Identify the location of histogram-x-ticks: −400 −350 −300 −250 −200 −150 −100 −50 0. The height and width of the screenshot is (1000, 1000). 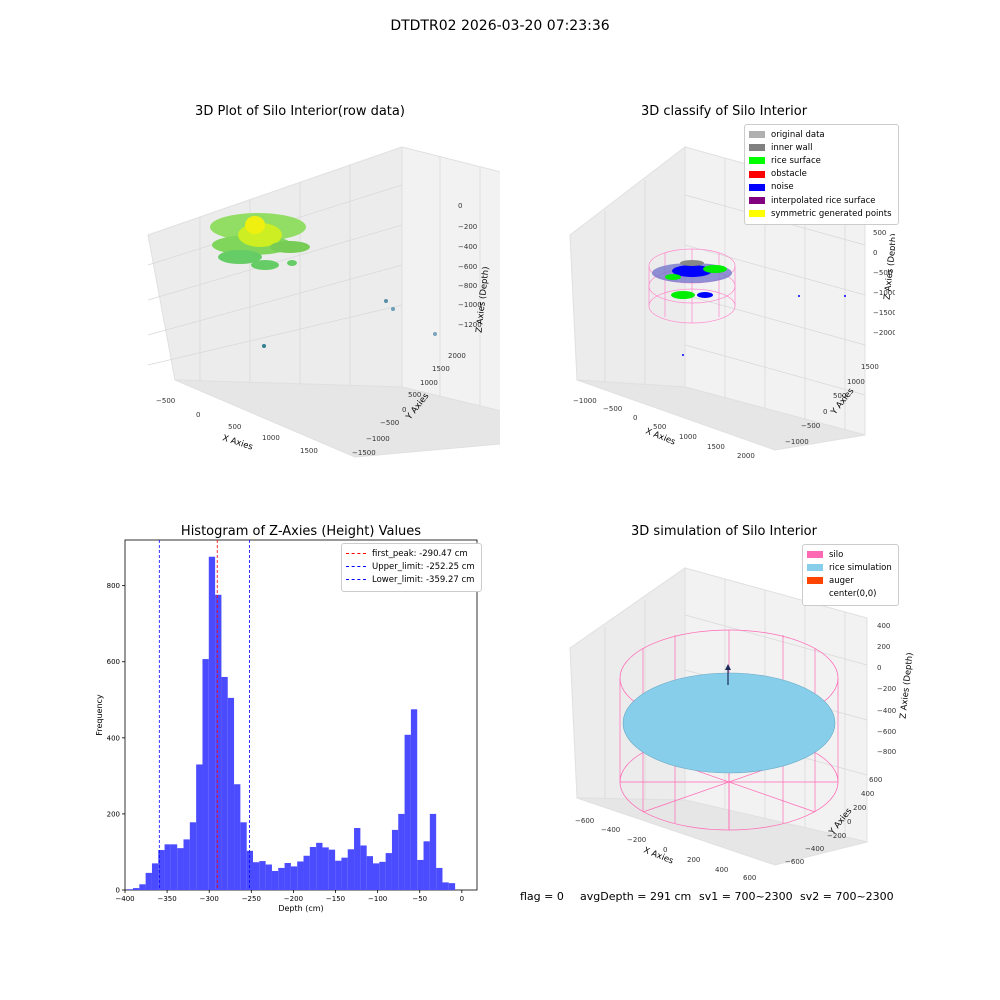
(289, 896).